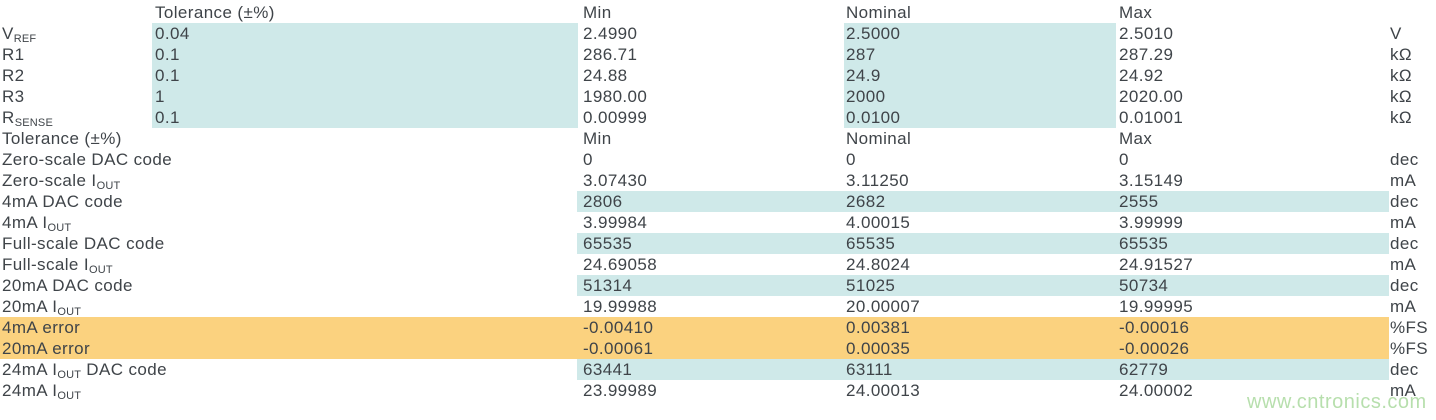 The height and width of the screenshot is (420, 1436). Describe the element at coordinates (46, 348) in the screenshot. I see `row-label-text: 20mA error` at that location.